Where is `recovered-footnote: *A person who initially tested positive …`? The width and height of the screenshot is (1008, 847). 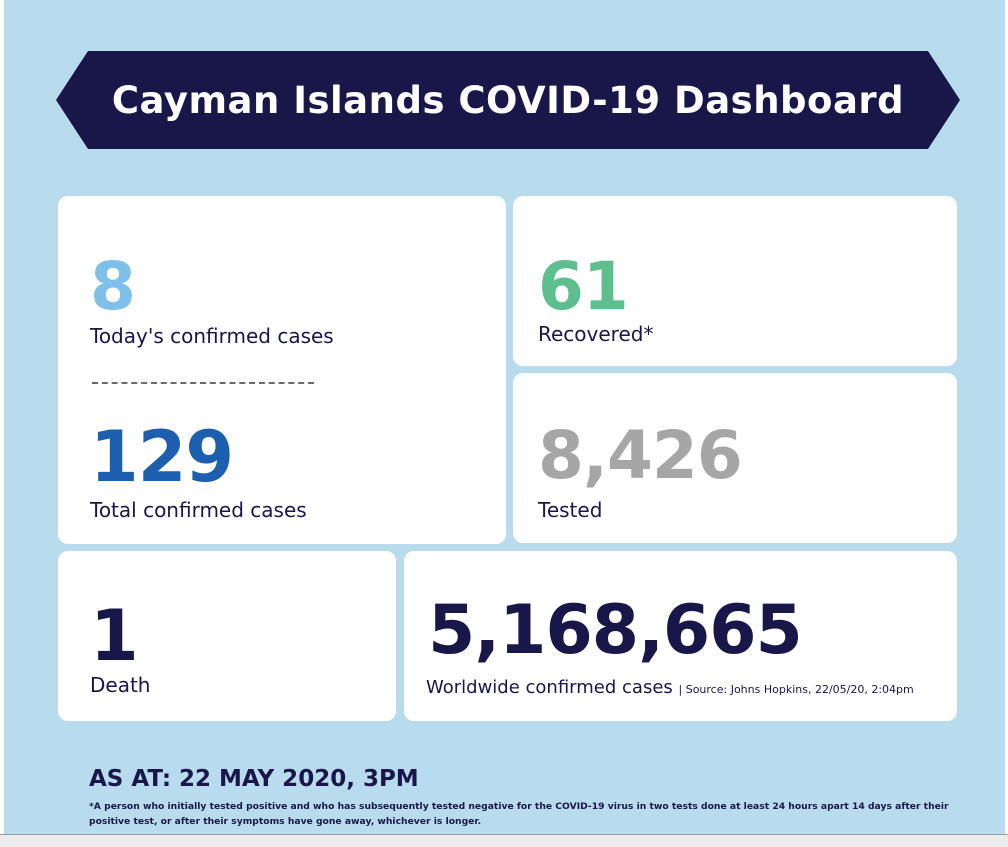 recovered-footnote: *A person who initially tested positive … is located at coordinates (519, 814).